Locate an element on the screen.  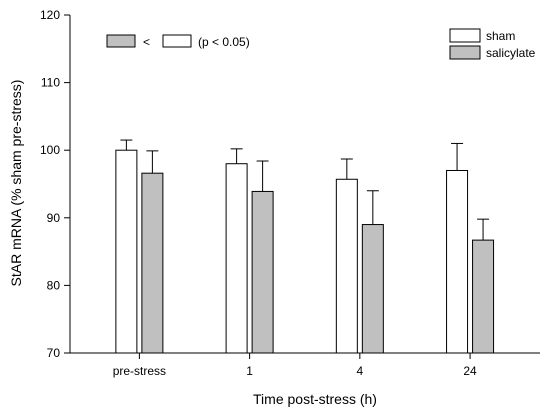
annotation-p-value: (p < 0.05) is located at coordinates (224, 42).